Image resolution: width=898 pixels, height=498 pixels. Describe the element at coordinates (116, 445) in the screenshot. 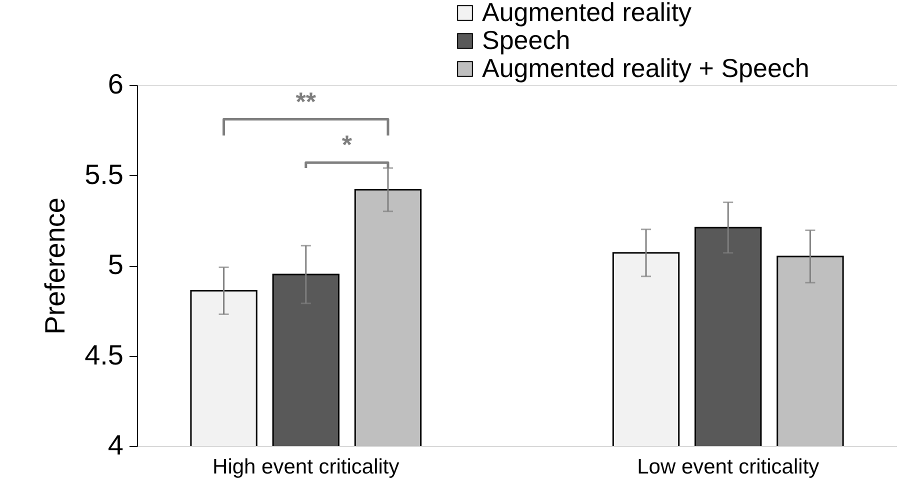

I see `y-tick-label: 4` at that location.